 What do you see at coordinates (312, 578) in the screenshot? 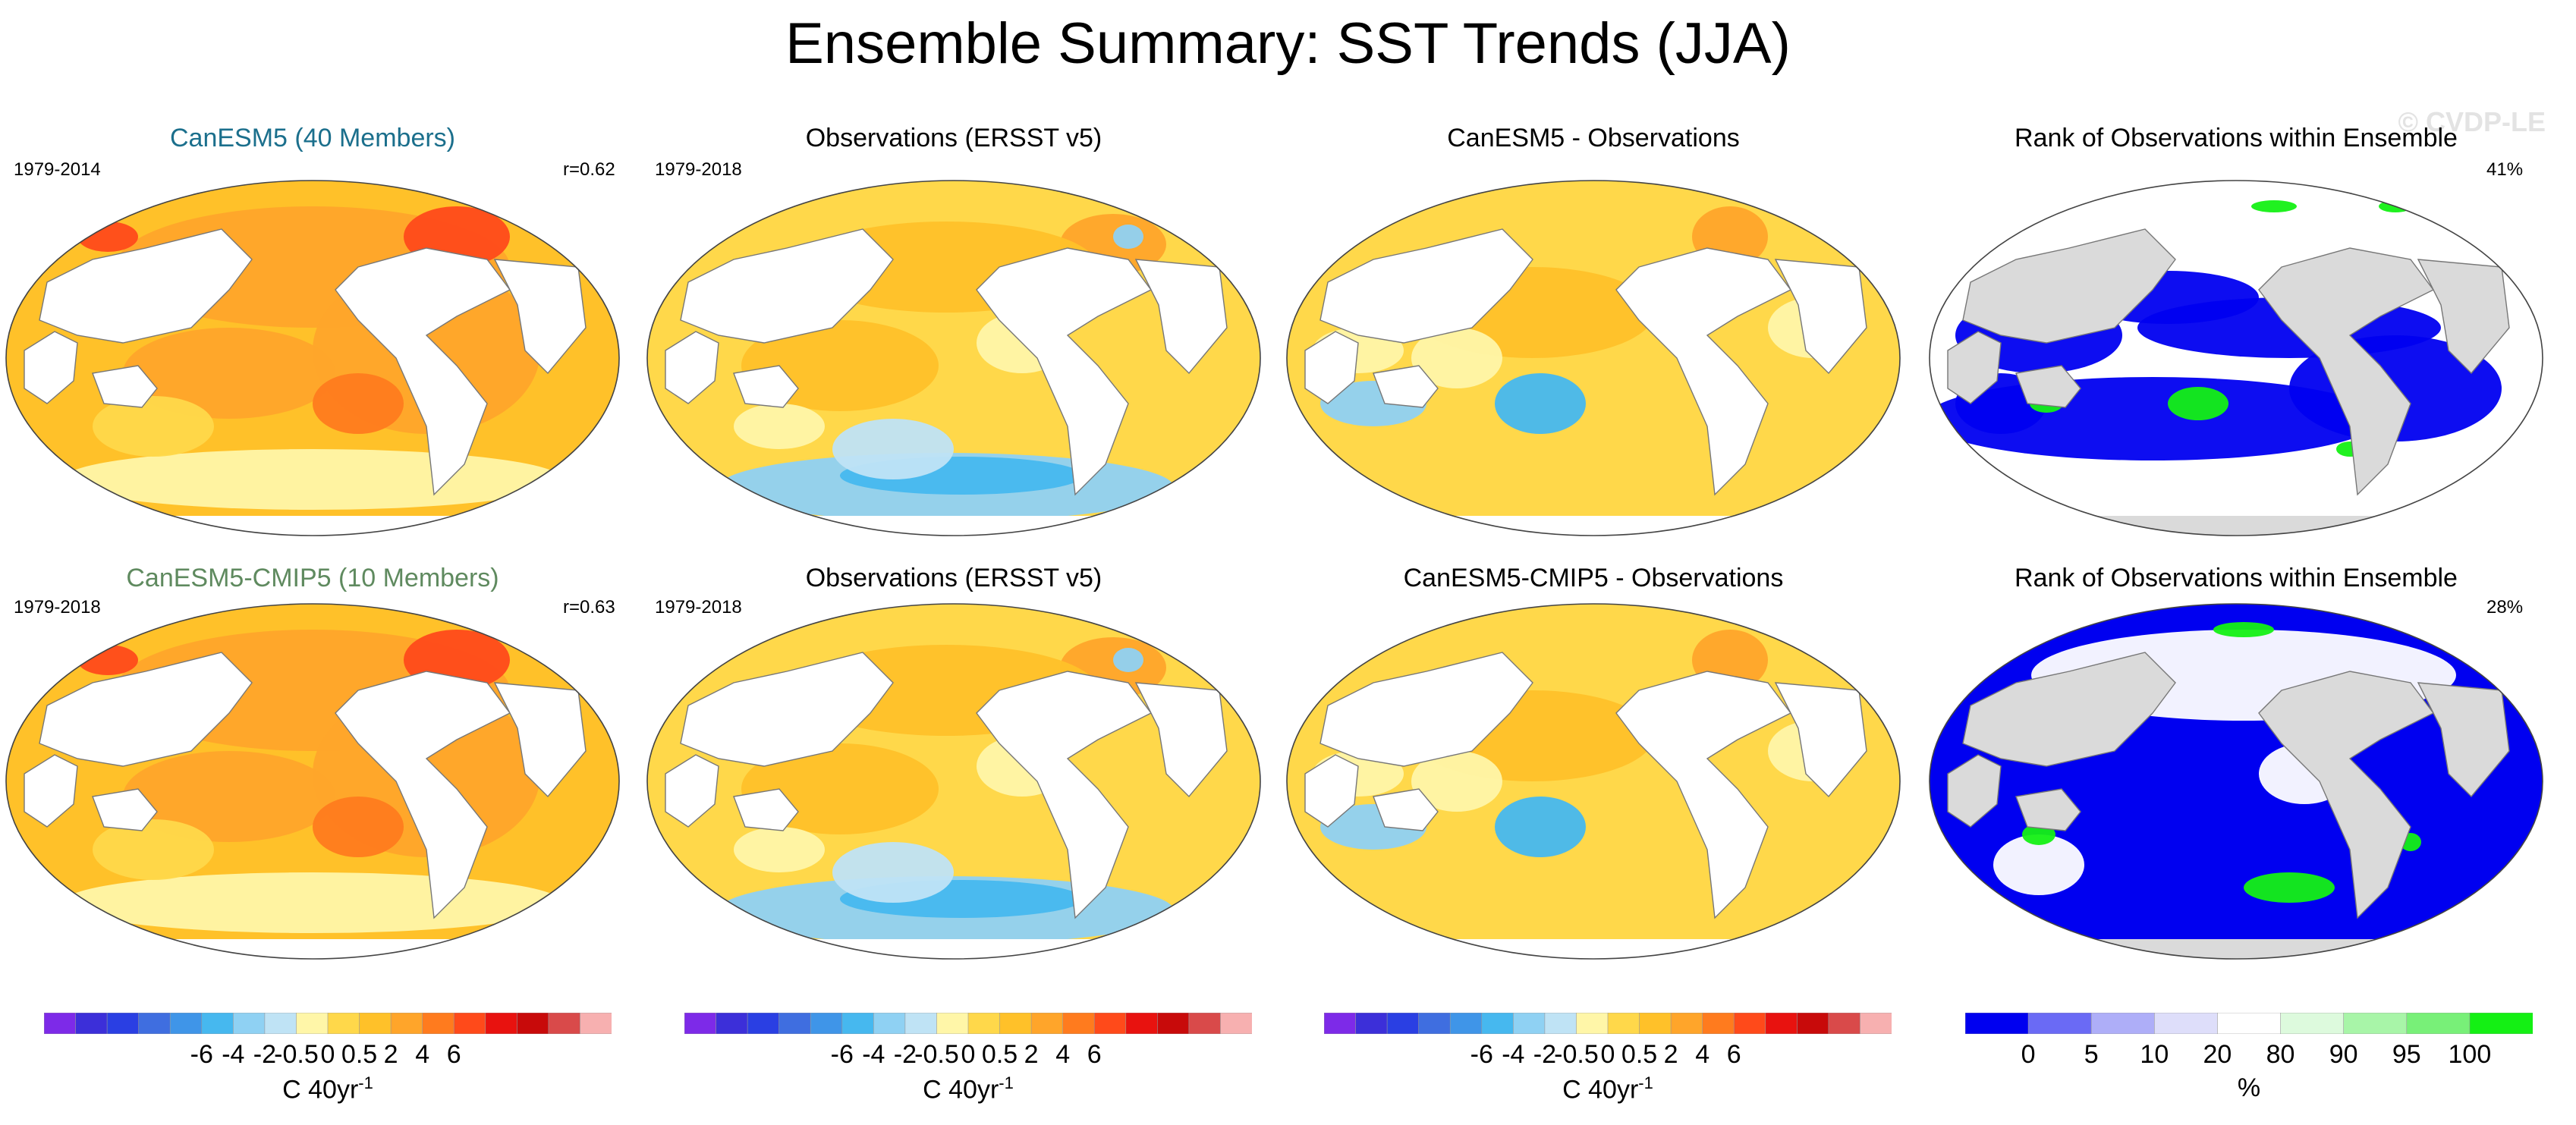
I see `panel-title: CanESM5-CMIP5 (10 Members)` at bounding box center [312, 578].